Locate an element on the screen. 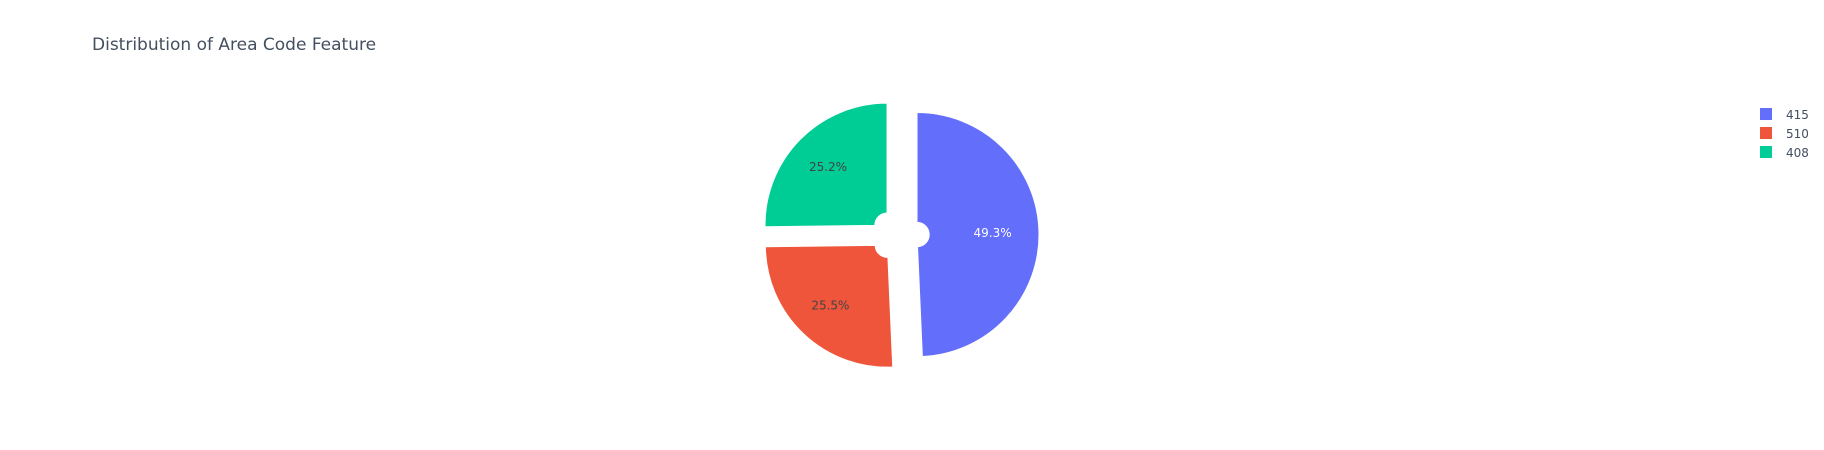 The height and width of the screenshot is (450, 1824). legend-item-510: 510 is located at coordinates (1784, 134).